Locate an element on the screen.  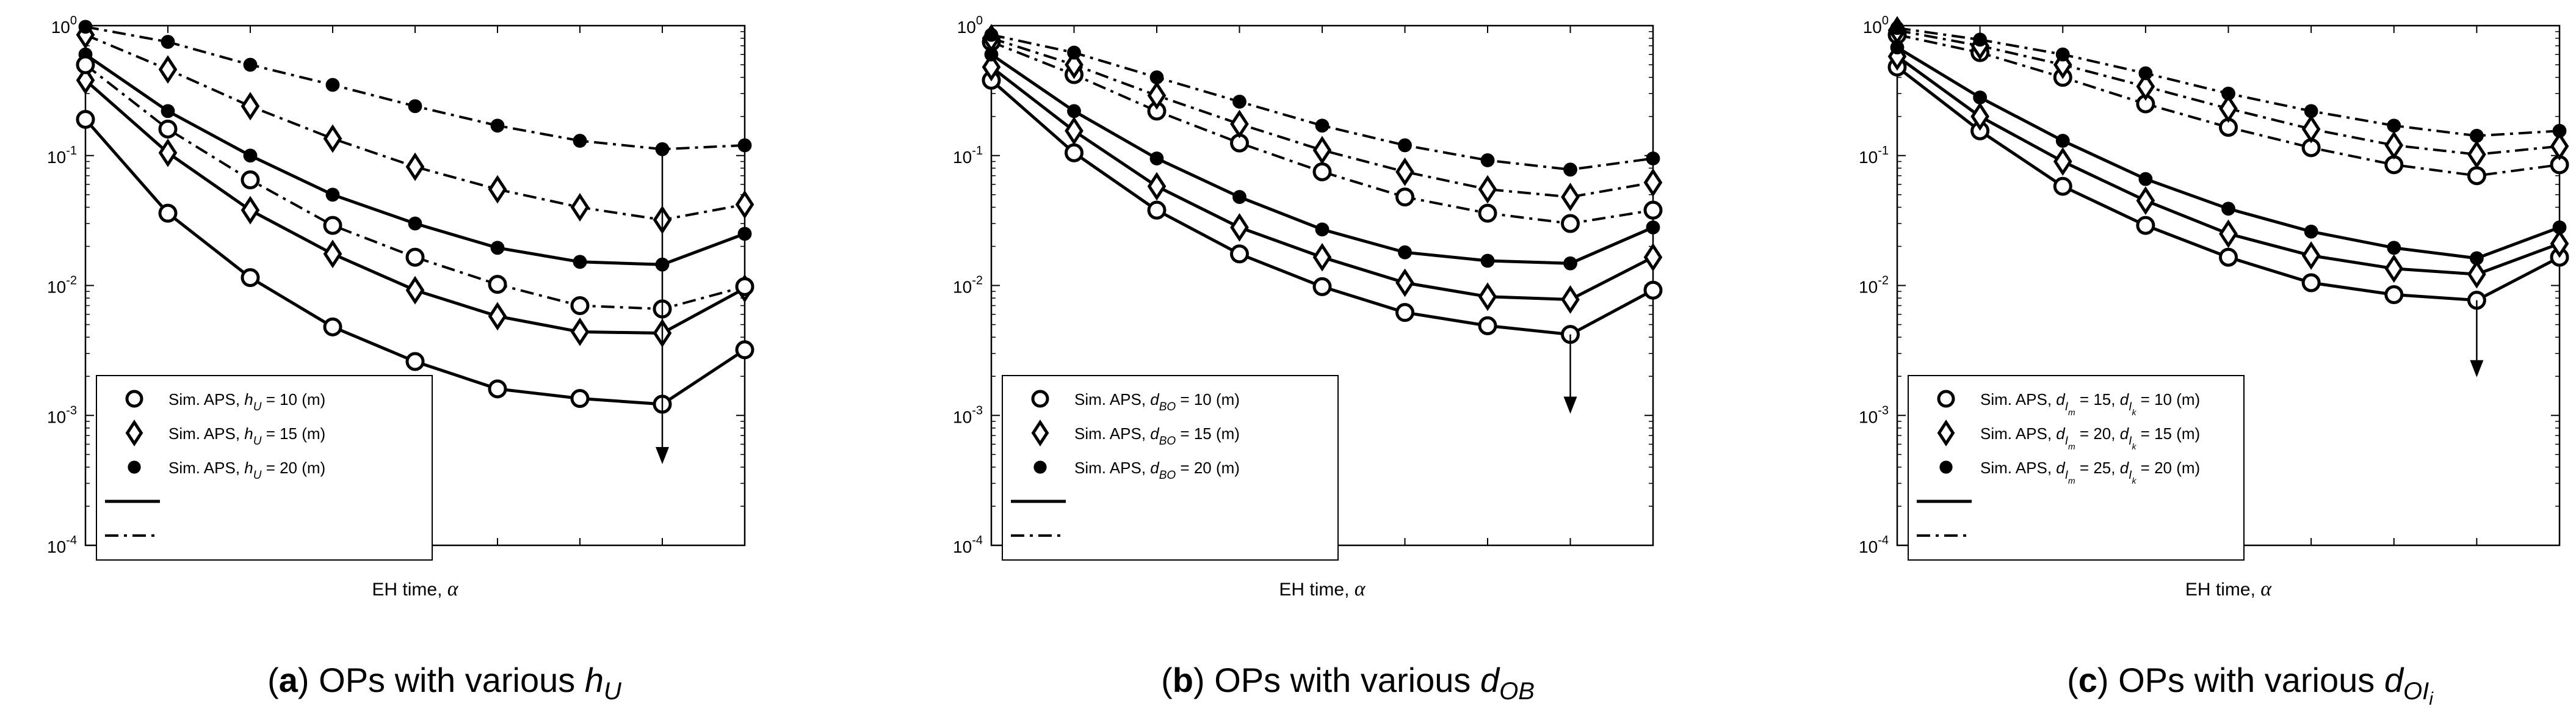
x-axis-label: EH time, α is located at coordinates (415, 589).